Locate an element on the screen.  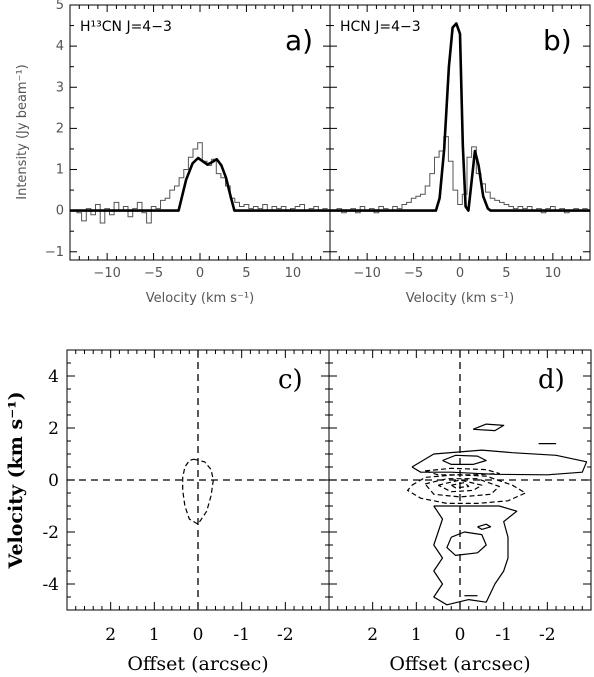
panel-a-xlabel: Velocity (km s⁻¹) is located at coordinates (200, 298).